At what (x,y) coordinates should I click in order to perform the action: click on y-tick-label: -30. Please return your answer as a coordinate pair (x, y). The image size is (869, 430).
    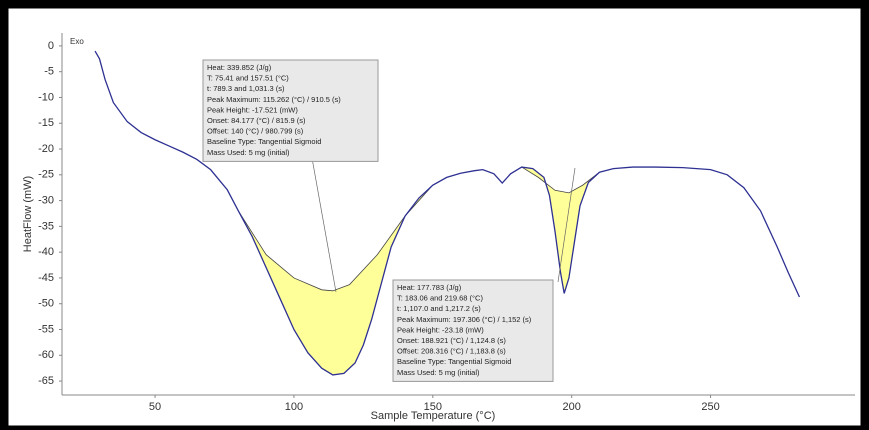
    Looking at the image, I should click on (46, 200).